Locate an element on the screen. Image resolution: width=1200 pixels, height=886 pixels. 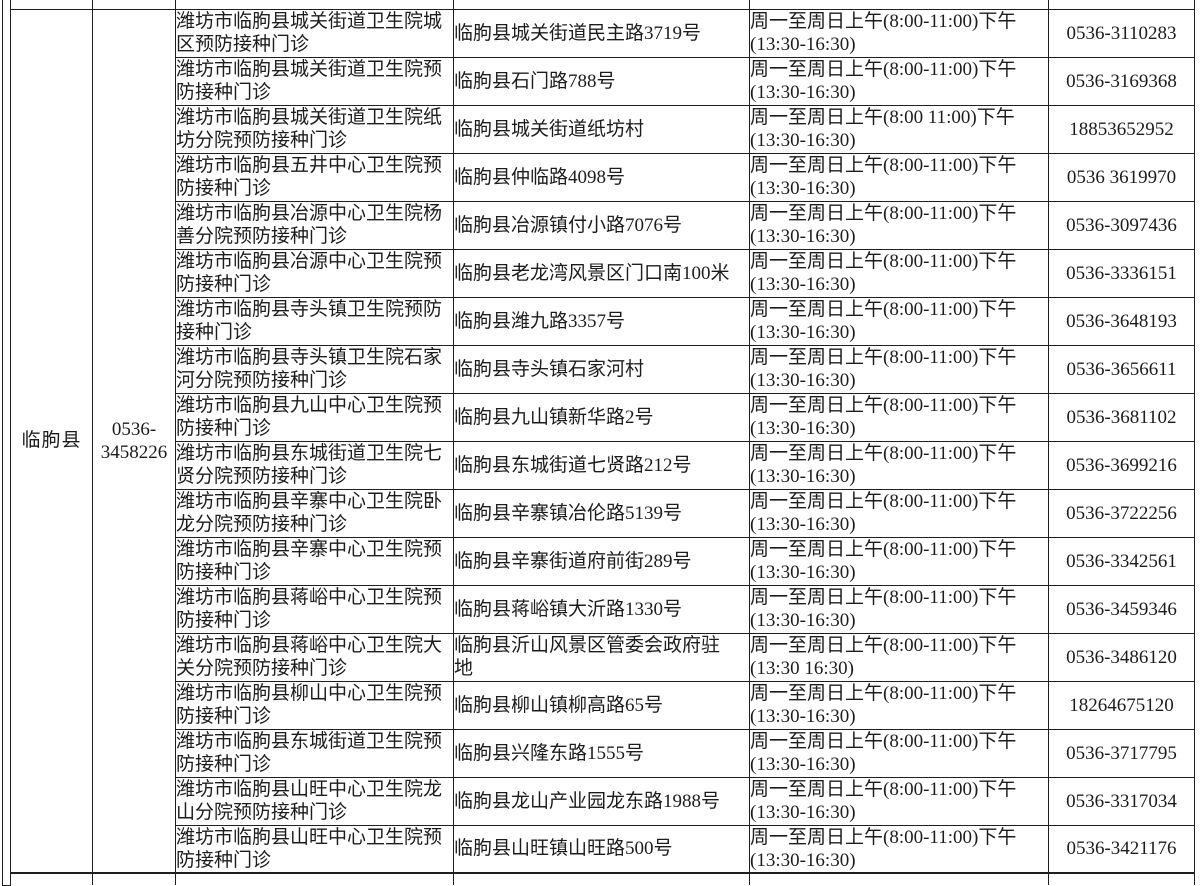
partial-row-bottom is located at coordinates (599, 878).